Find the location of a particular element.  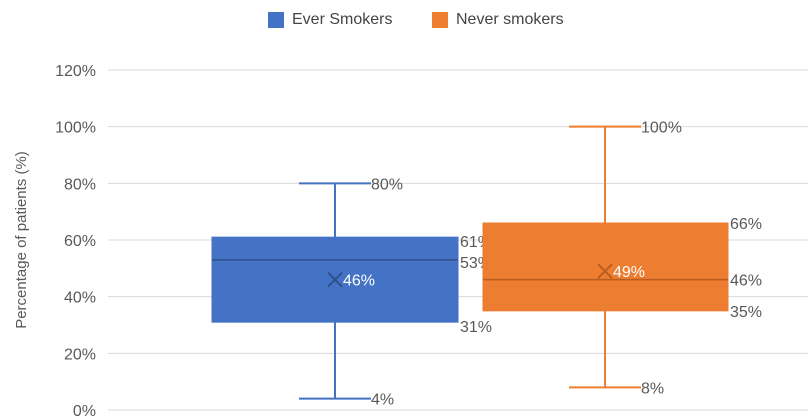

series-1-box is located at coordinates (605, 267).